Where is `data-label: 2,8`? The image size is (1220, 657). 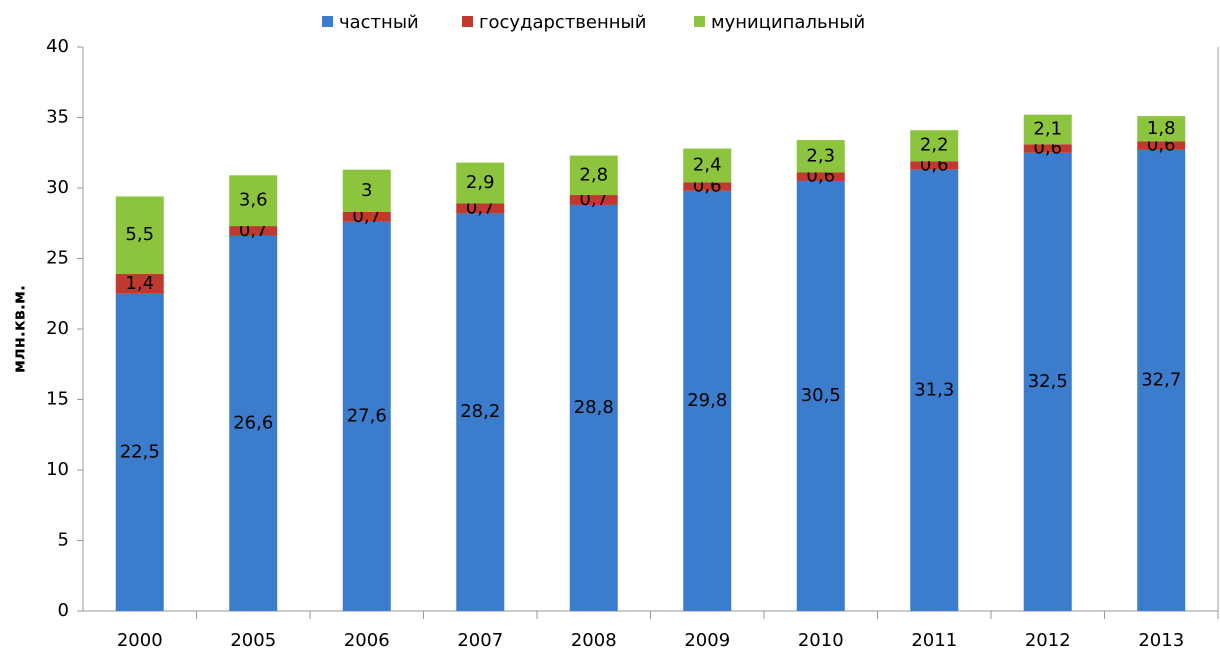
data-label: 2,8 is located at coordinates (593, 174).